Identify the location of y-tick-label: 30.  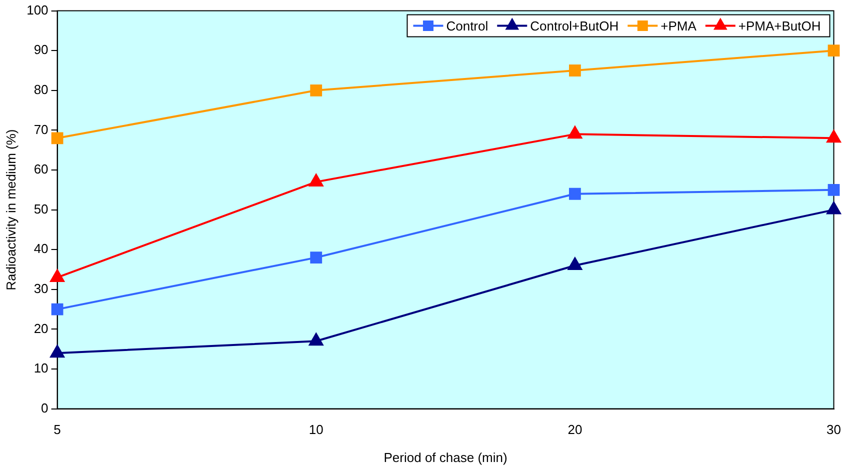
(41, 288).